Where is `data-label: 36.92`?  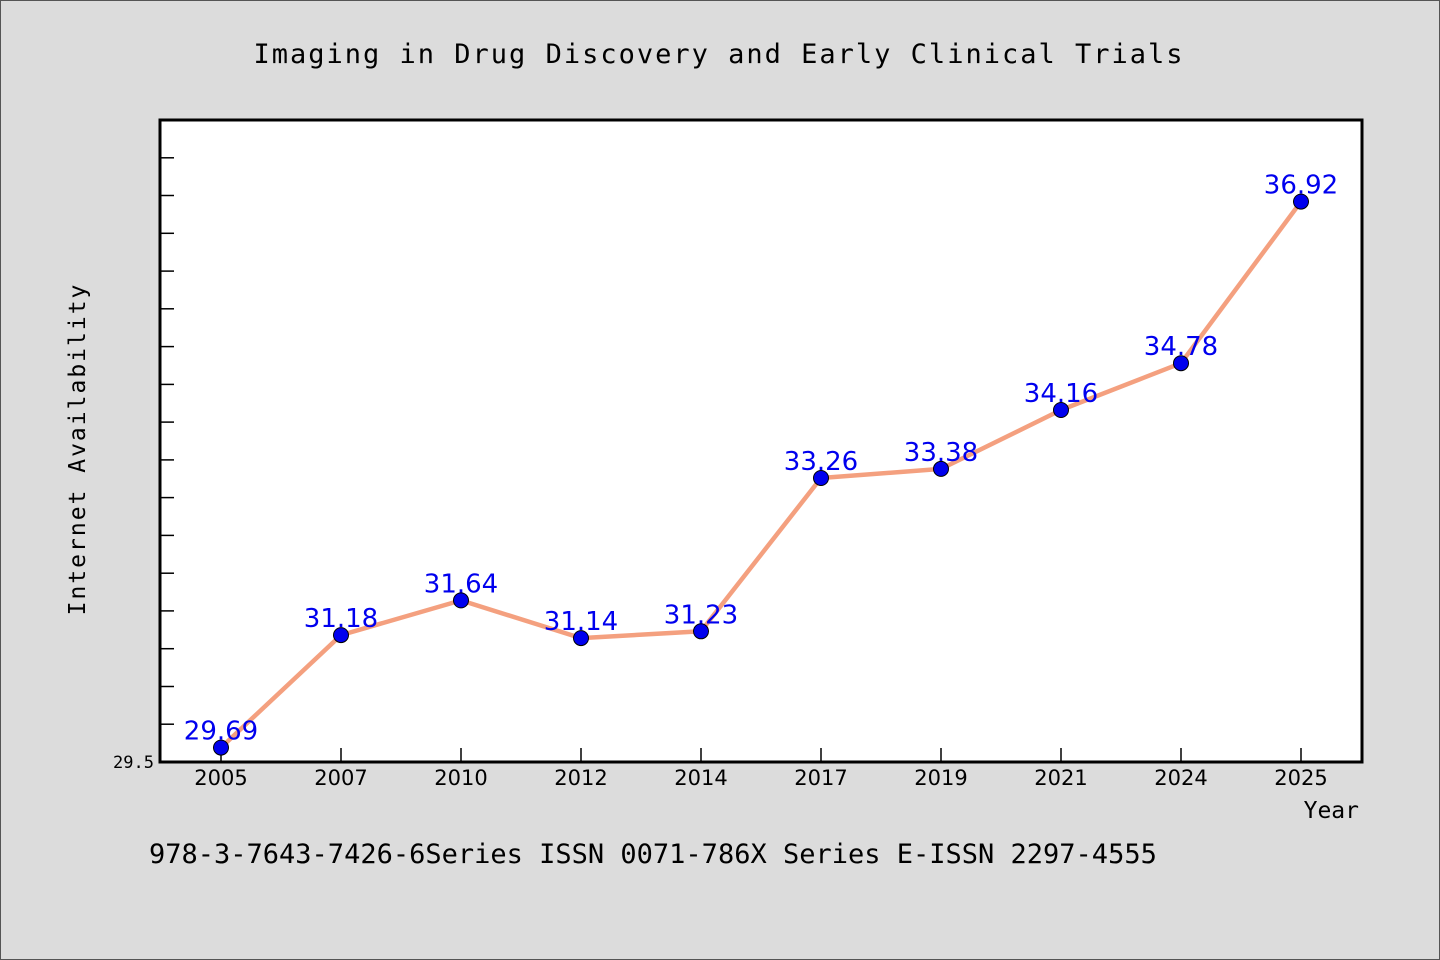 data-label: 36.92 is located at coordinates (1301, 186).